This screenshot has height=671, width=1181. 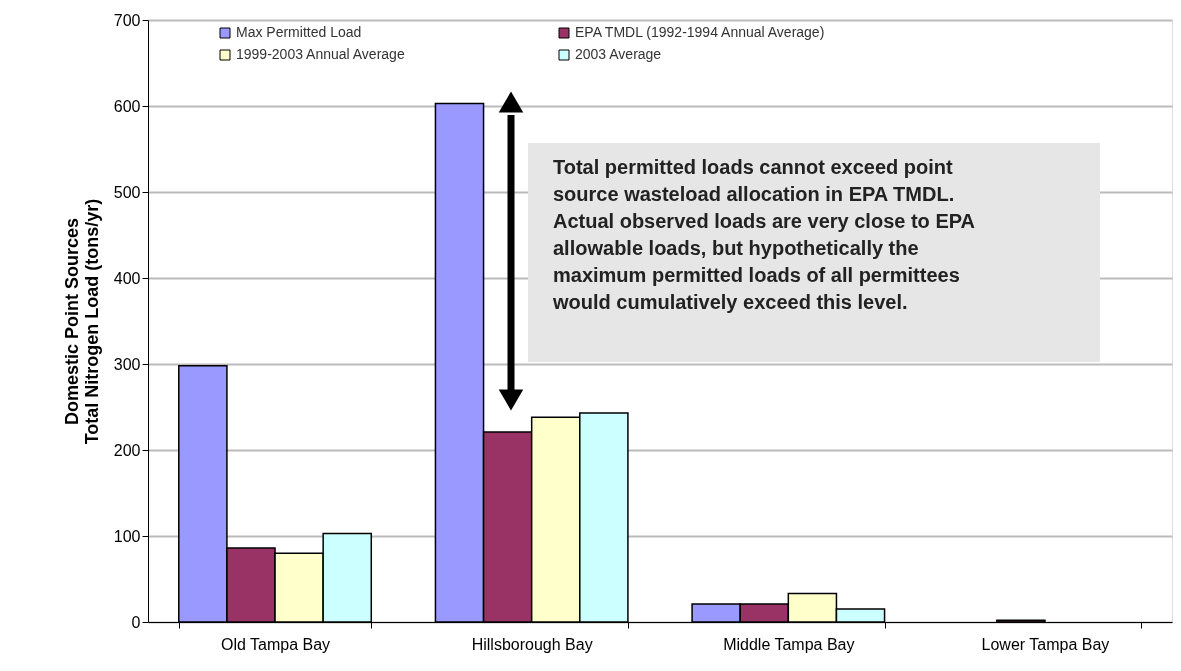 What do you see at coordinates (136, 622) in the screenshot?
I see `y-tick-label: 0` at bounding box center [136, 622].